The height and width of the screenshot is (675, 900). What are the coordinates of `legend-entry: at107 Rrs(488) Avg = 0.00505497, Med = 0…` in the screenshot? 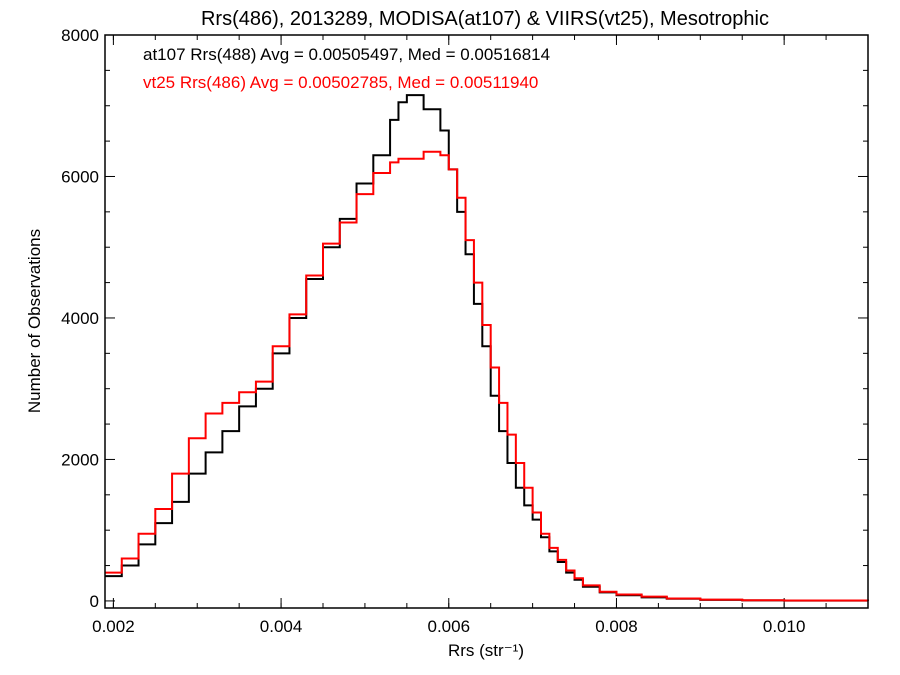 It's located at (346, 54).